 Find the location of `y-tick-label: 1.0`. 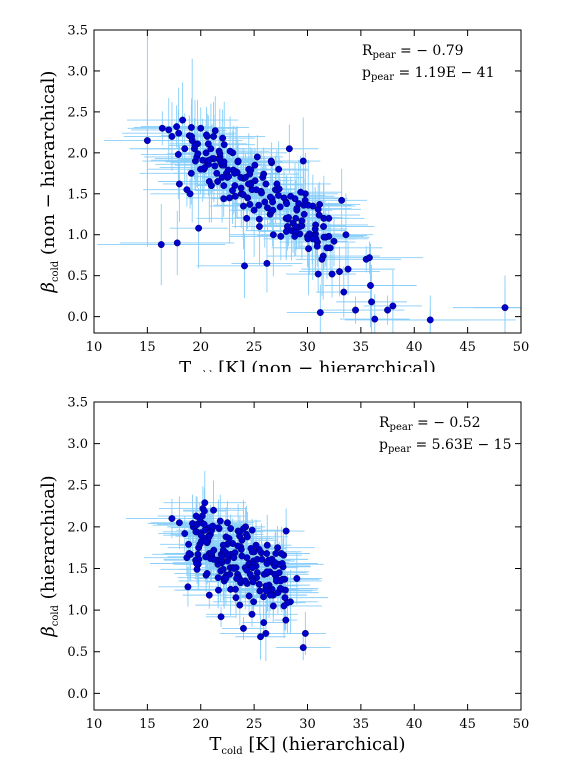

y-tick-label: 1.0 is located at coordinates (77, 235).